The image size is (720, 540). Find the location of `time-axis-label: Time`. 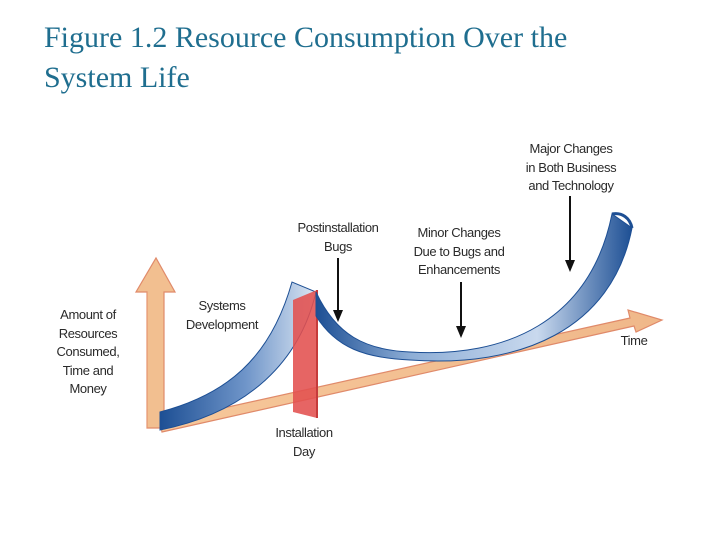

time-axis-label: Time is located at coordinates (634, 340).